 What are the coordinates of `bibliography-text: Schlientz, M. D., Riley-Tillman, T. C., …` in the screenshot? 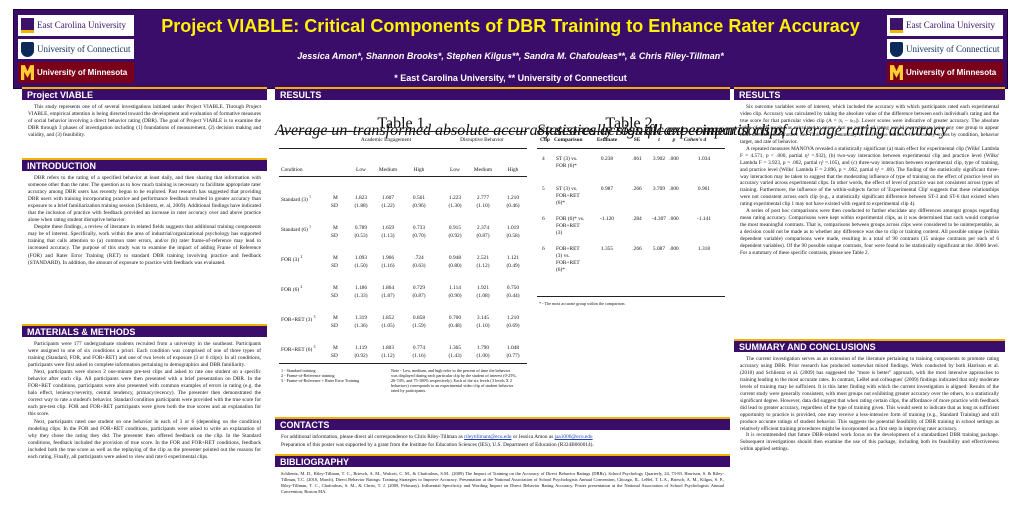 It's located at (502, 482).